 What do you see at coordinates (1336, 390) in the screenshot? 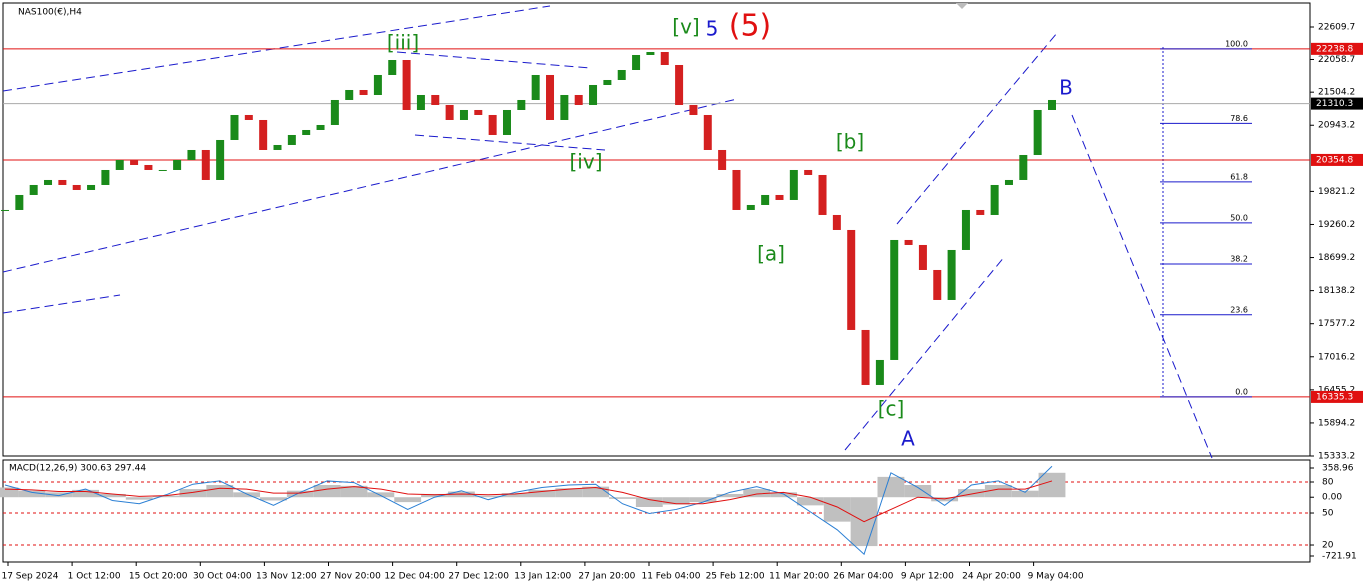
I see `y-tick-label: 16455.2` at bounding box center [1336, 390].